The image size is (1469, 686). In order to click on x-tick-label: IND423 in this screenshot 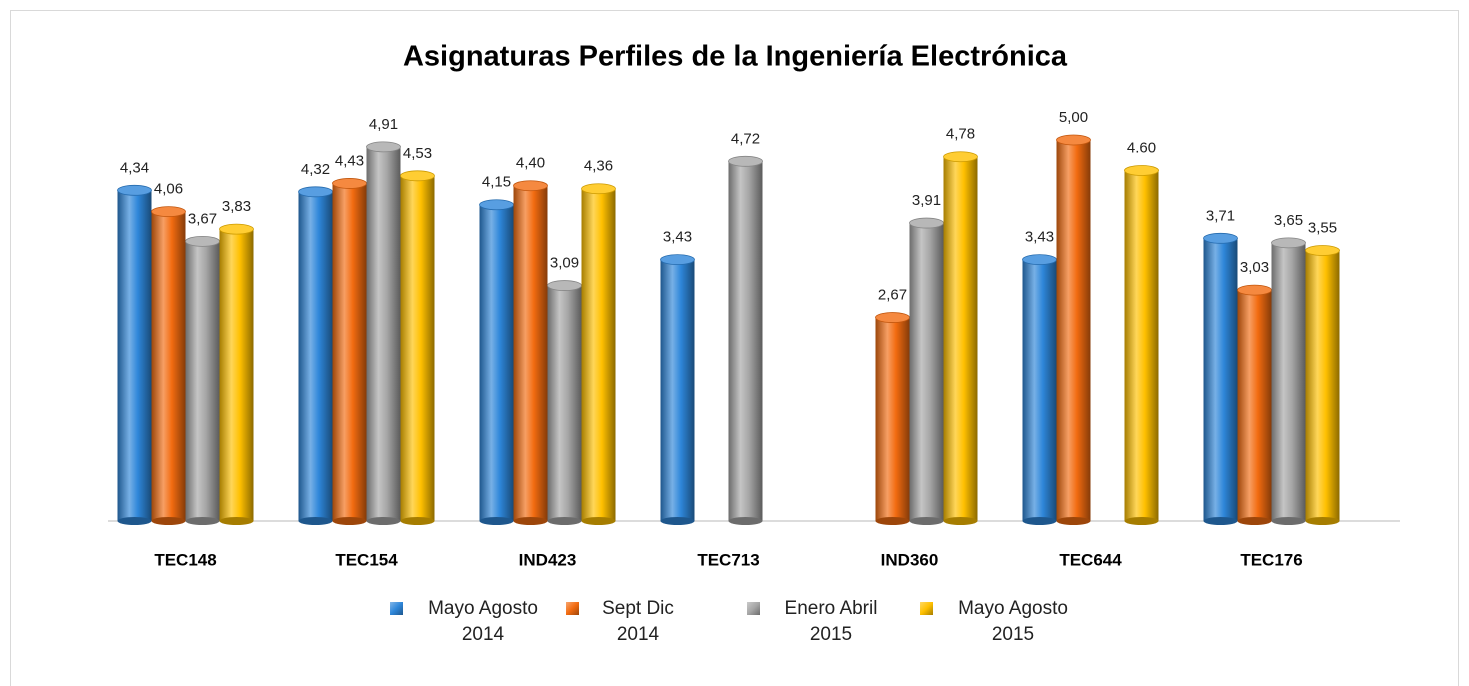, I will do `click(548, 559)`.